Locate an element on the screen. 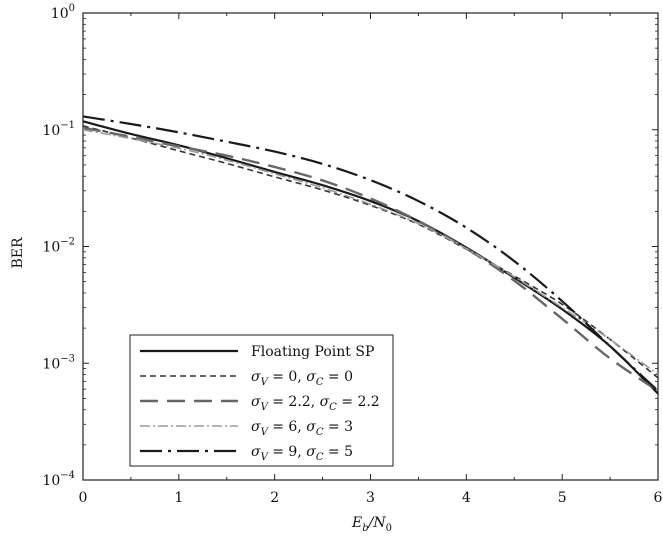 The width and height of the screenshot is (663, 539). y-axis-title: BER is located at coordinates (18, 253).